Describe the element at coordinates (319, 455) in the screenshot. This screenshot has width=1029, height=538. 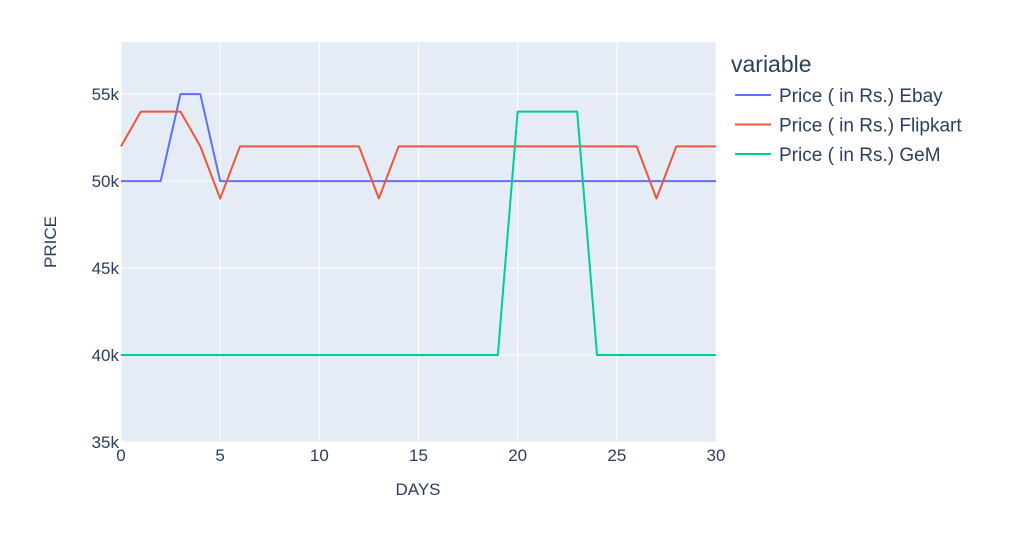
I see `x-tick-label: 10` at that location.